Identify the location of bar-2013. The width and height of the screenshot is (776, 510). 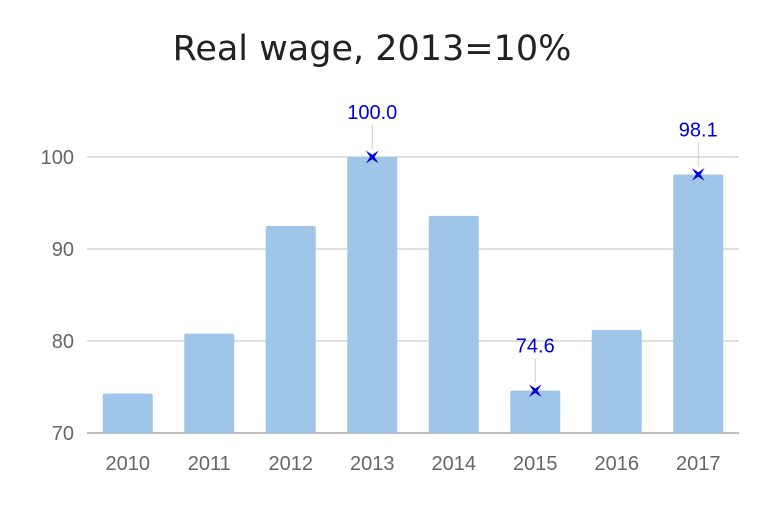
(372, 295).